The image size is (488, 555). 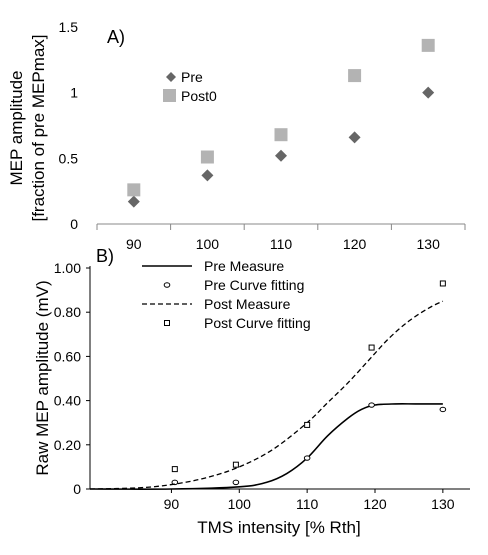 I want to click on panel-b-y-ticks: 0 0.20 0.40 0.60 0.80 1.00, so click(x=72, y=378).